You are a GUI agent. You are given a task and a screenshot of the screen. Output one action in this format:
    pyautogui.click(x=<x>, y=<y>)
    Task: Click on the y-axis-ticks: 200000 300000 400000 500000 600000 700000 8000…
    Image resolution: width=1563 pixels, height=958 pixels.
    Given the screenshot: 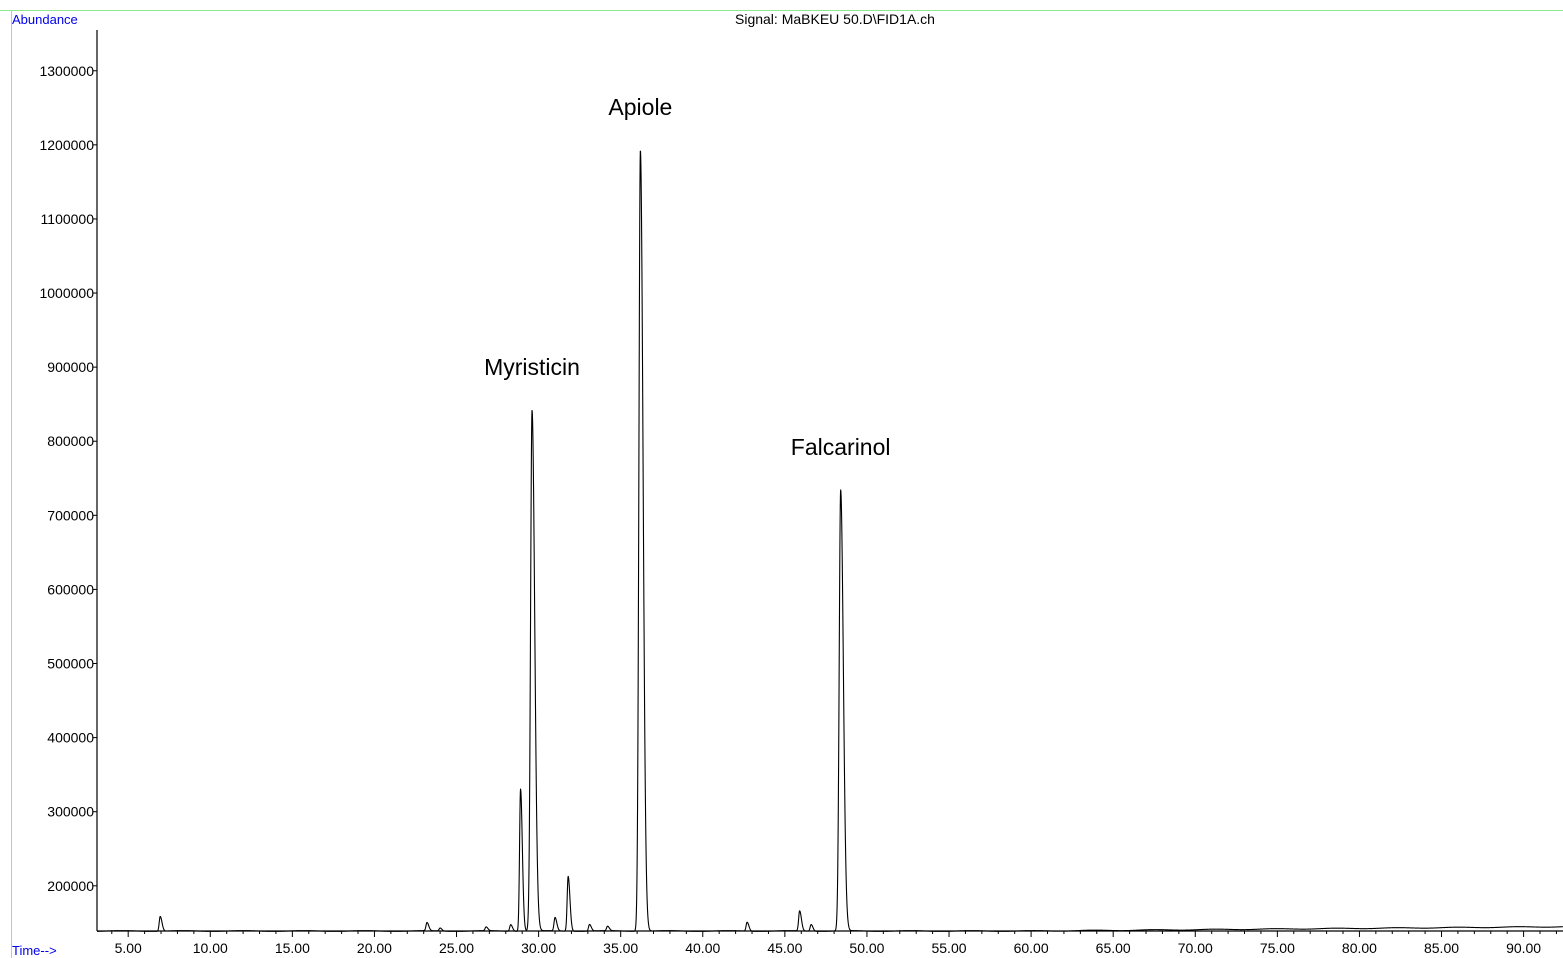 What is the action you would take?
    pyautogui.click(x=68, y=478)
    